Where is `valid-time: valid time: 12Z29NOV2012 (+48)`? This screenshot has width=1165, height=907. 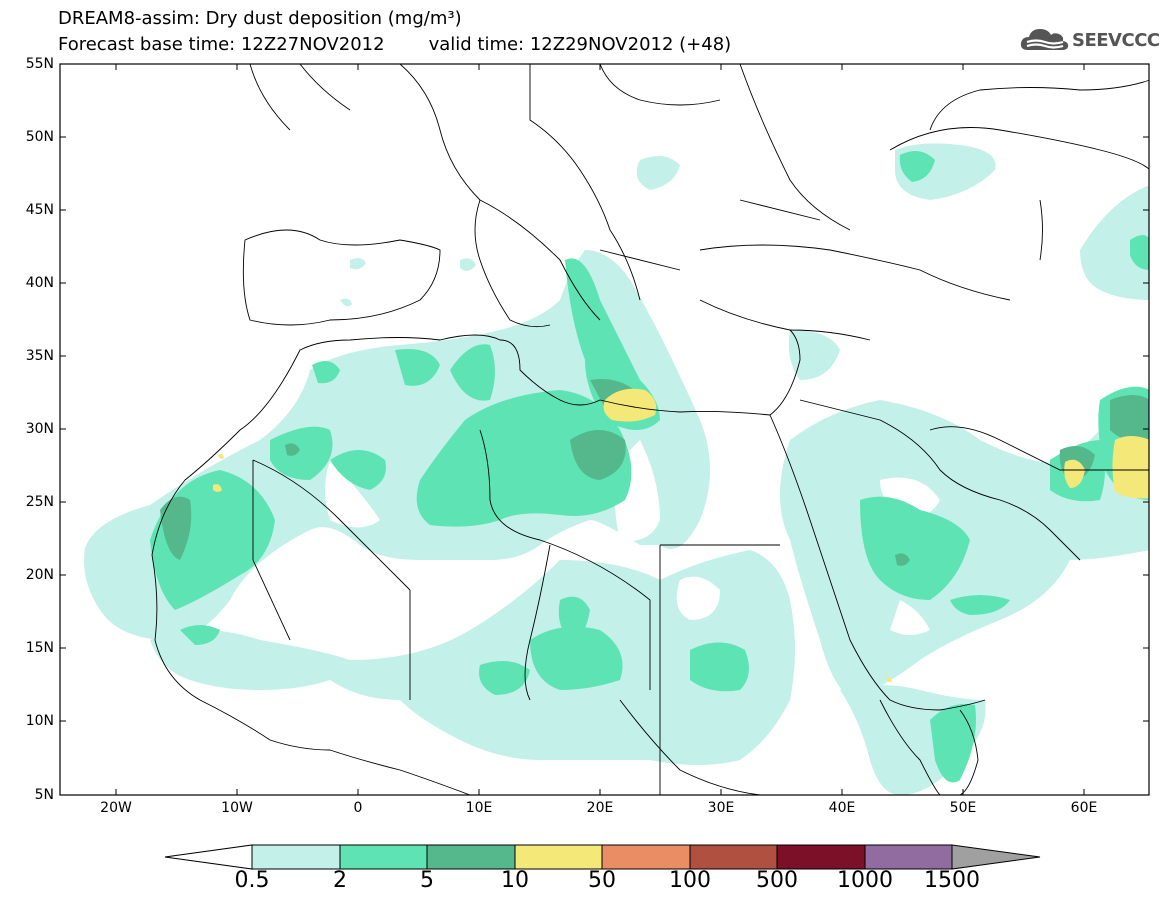
valid-time: valid time: 12Z29NOV2012 (+48) is located at coordinates (580, 44).